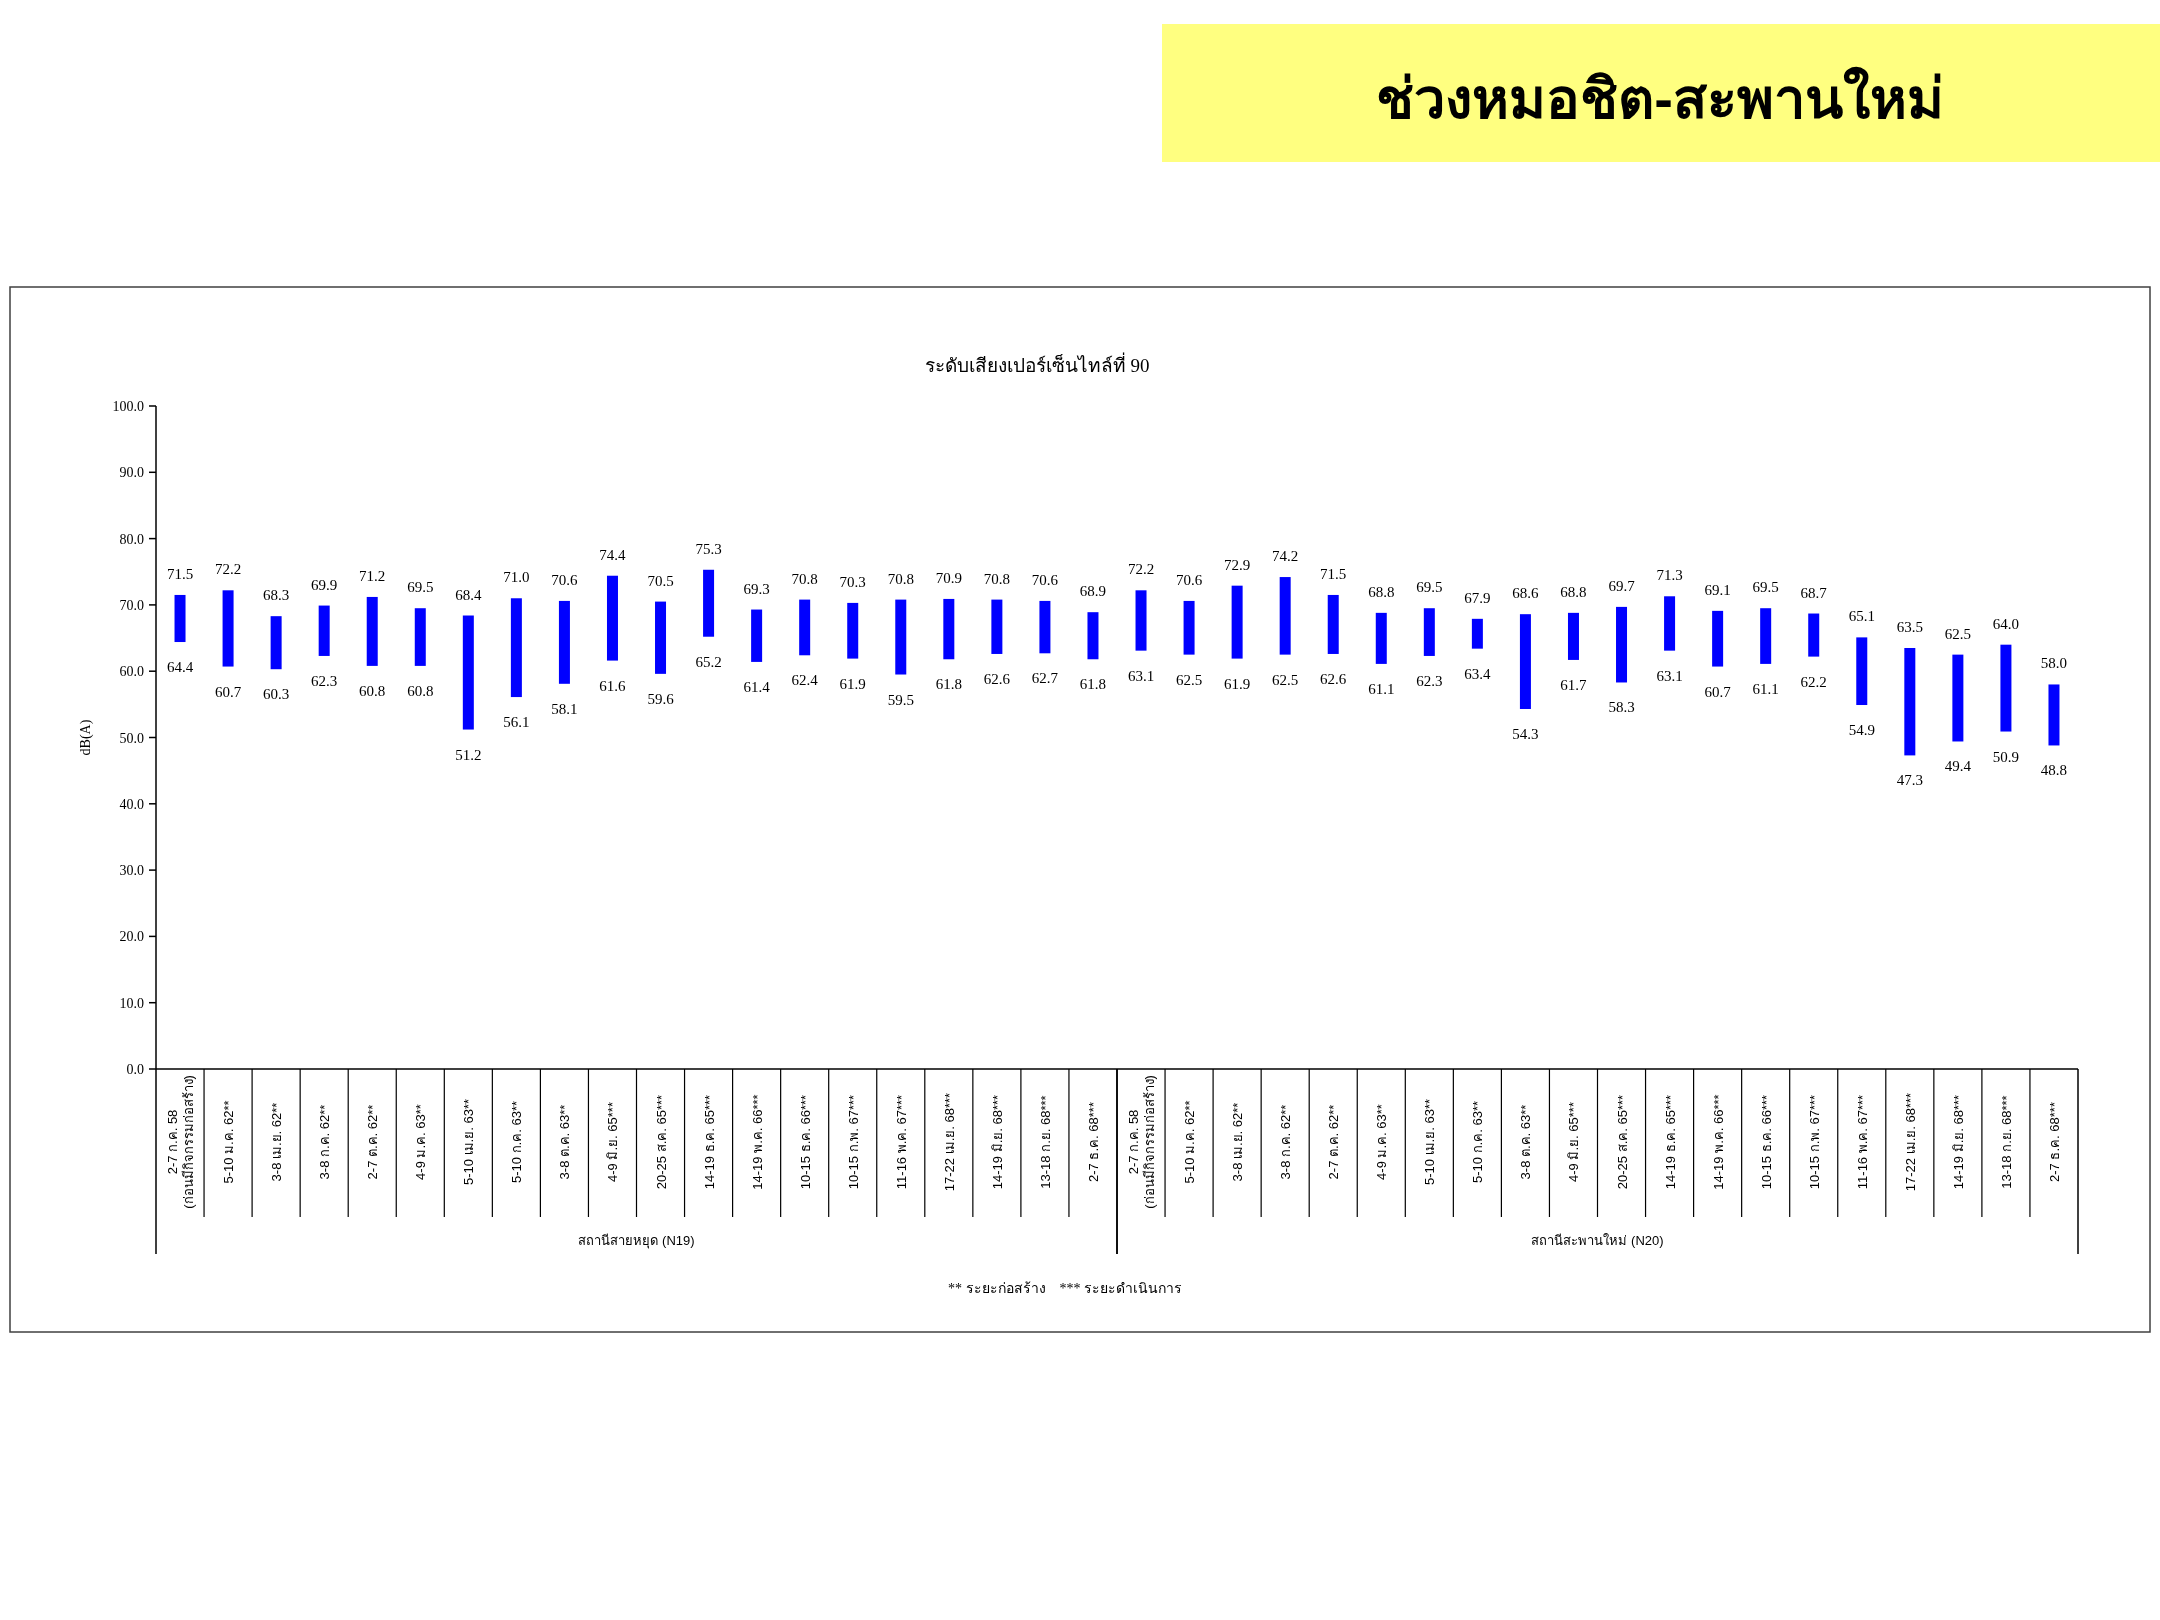 This screenshot has width=2160, height=1620. Describe the element at coordinates (2006, 1142) in the screenshot. I see `x-tick-label: 13-18 ก.ย. 68***` at that location.